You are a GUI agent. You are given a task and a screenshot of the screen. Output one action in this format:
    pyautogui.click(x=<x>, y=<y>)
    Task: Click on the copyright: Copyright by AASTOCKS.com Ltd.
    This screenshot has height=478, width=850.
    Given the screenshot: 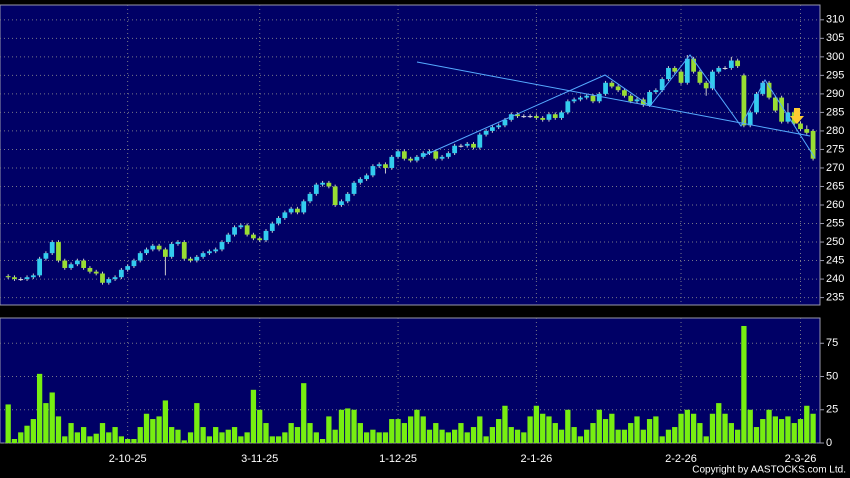 What is the action you would take?
    pyautogui.click(x=769, y=470)
    